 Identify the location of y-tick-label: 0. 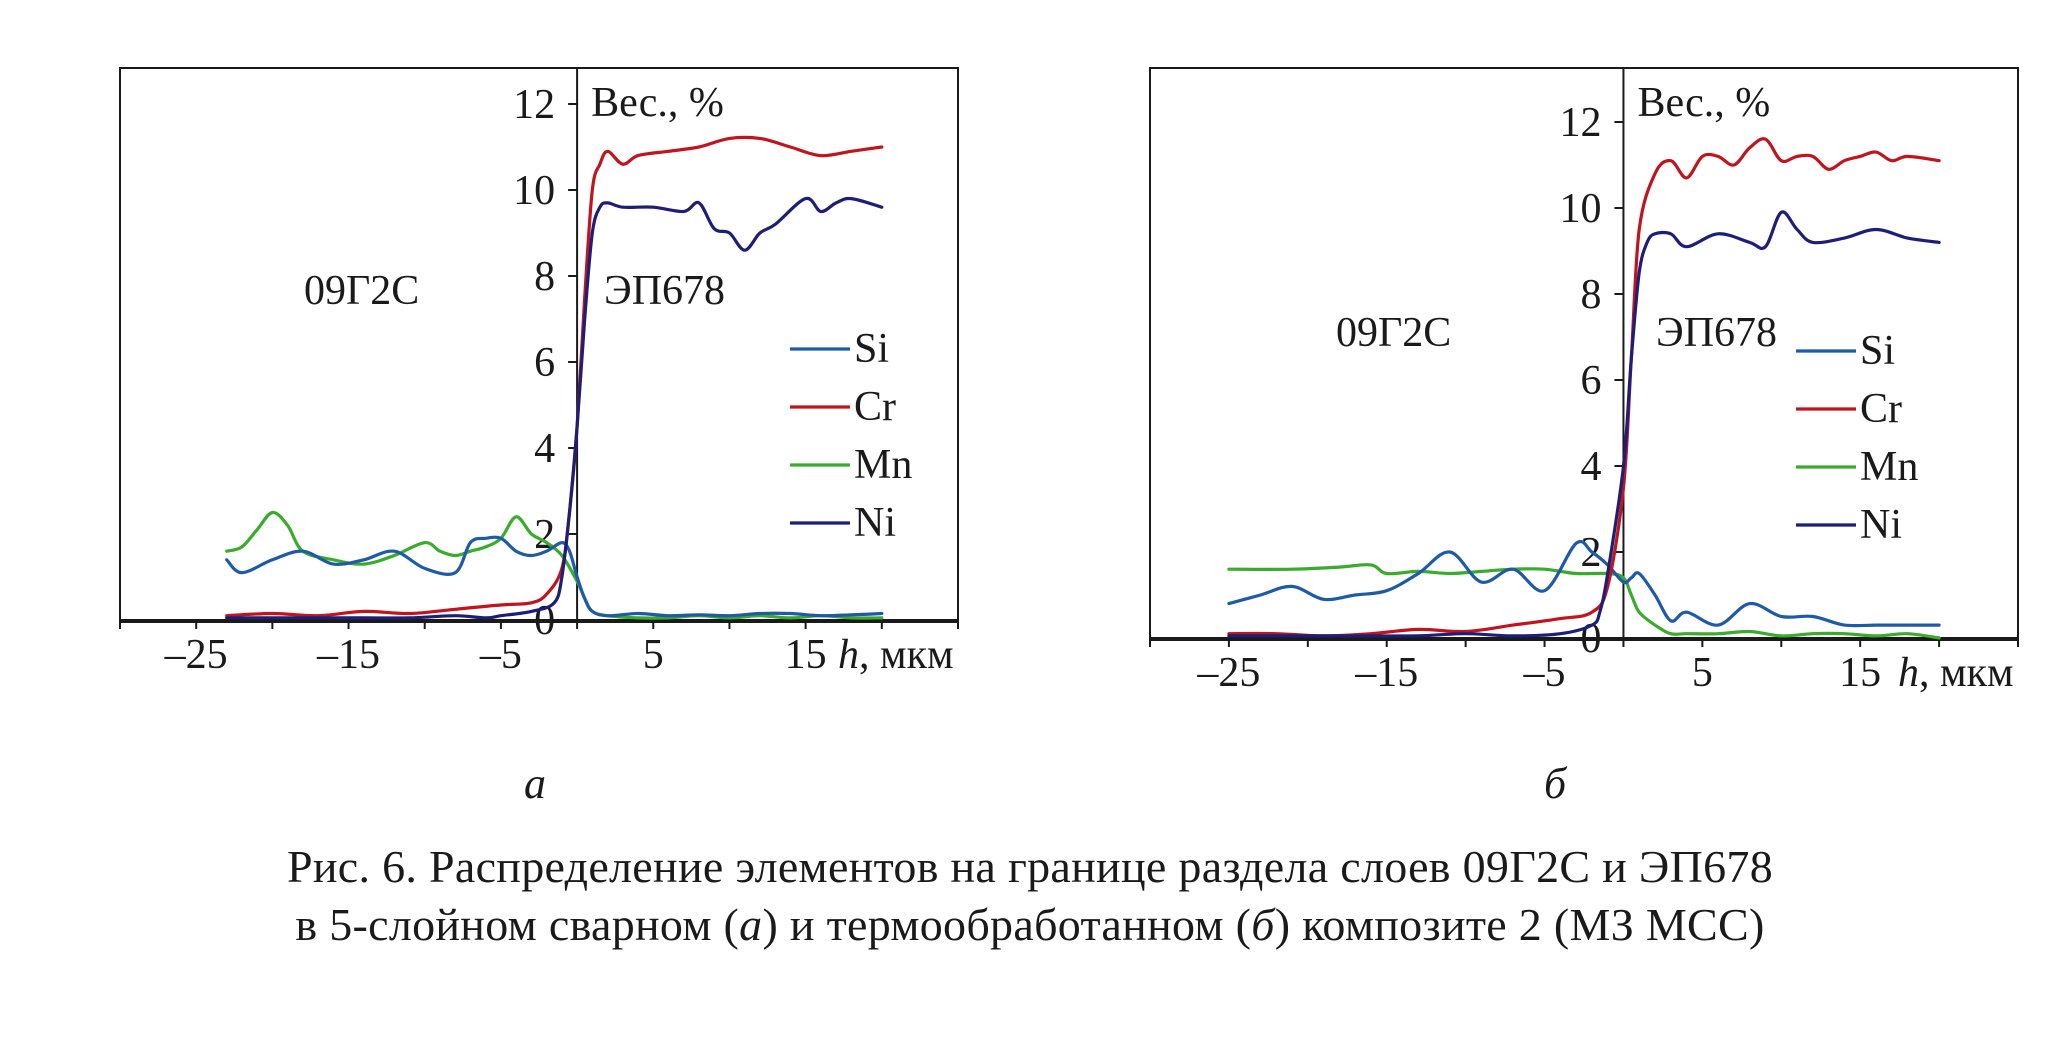
(1590, 639).